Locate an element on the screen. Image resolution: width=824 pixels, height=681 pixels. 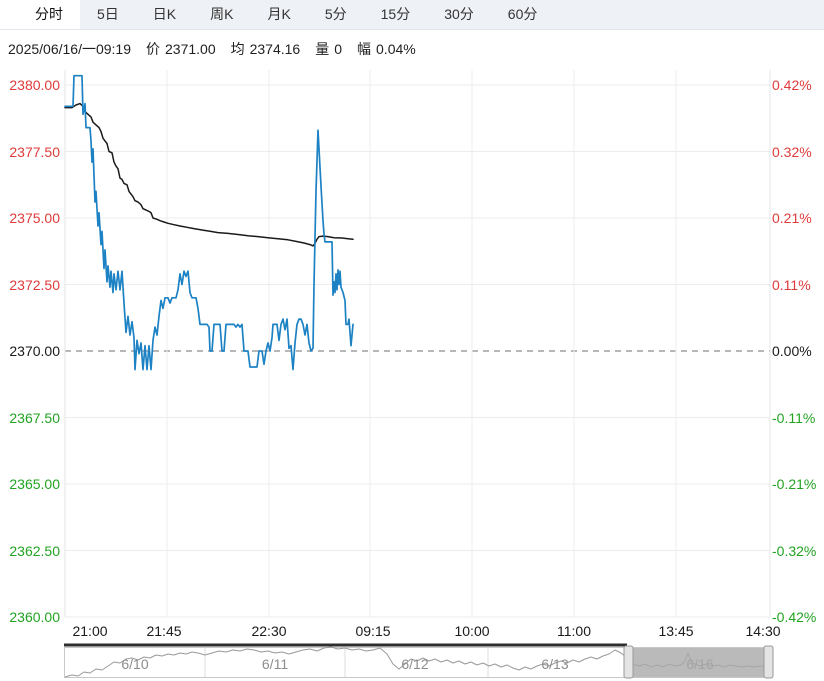
y-axis-right-label-3: 0.11% is located at coordinates (791, 284).